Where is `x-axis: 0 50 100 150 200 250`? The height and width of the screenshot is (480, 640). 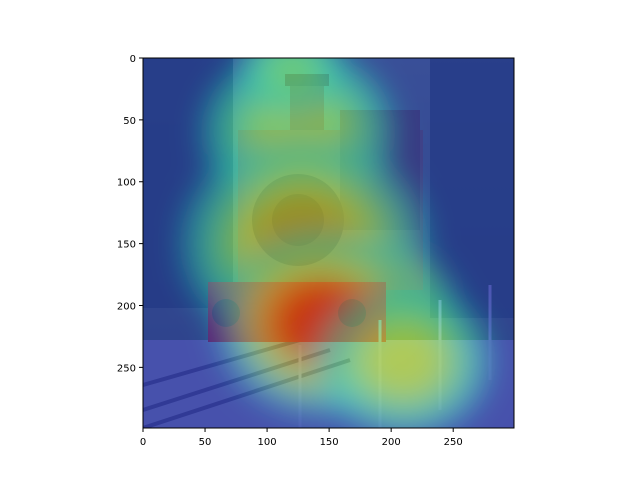
x-axis: 0 50 100 150 200 250 is located at coordinates (301, 438).